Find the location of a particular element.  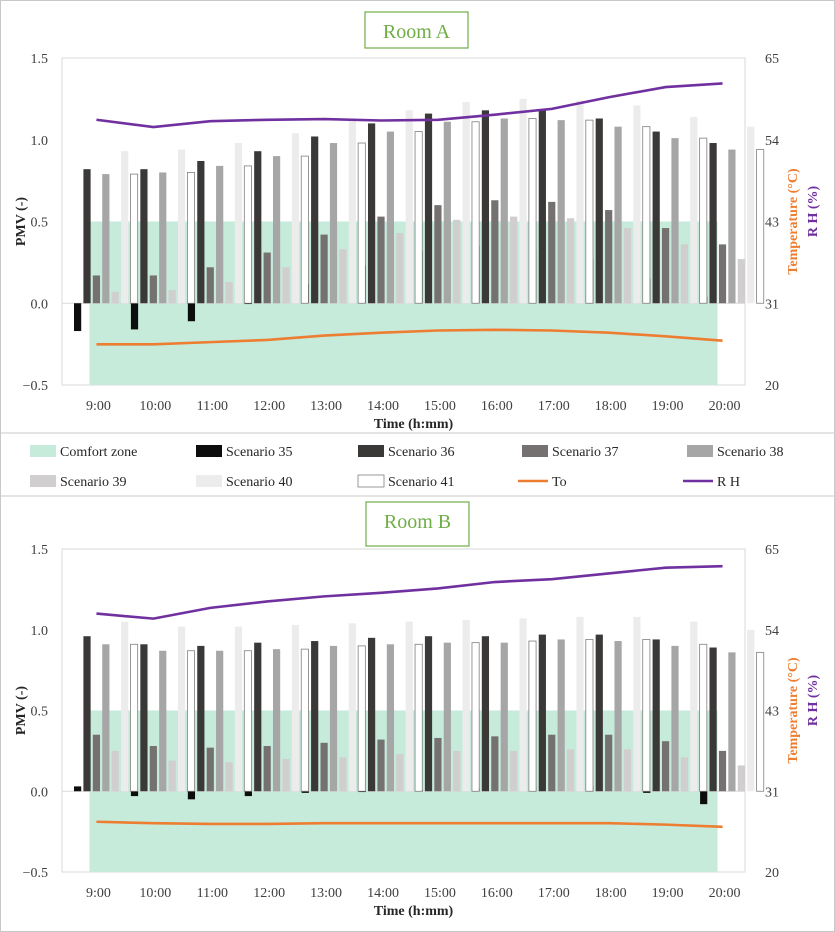

x-tick-label: 20:00 is located at coordinates (725, 406).